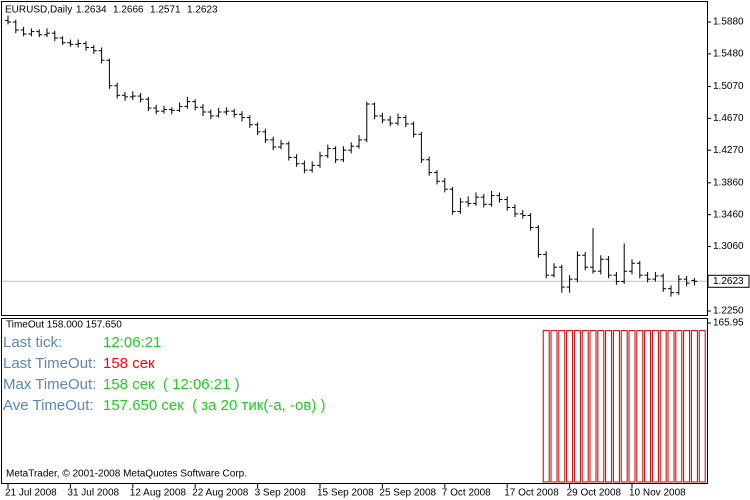 This screenshot has width=750, height=500. I want to click on info-label: Last TimeOut:, so click(49, 363).